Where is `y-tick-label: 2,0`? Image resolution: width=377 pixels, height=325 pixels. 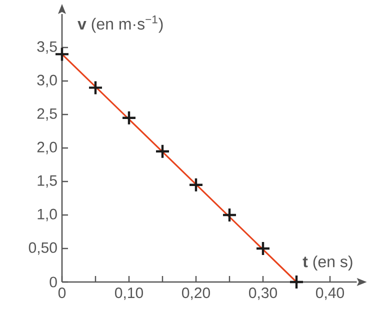 y-tick-label: 2,0 is located at coordinates (47, 148).